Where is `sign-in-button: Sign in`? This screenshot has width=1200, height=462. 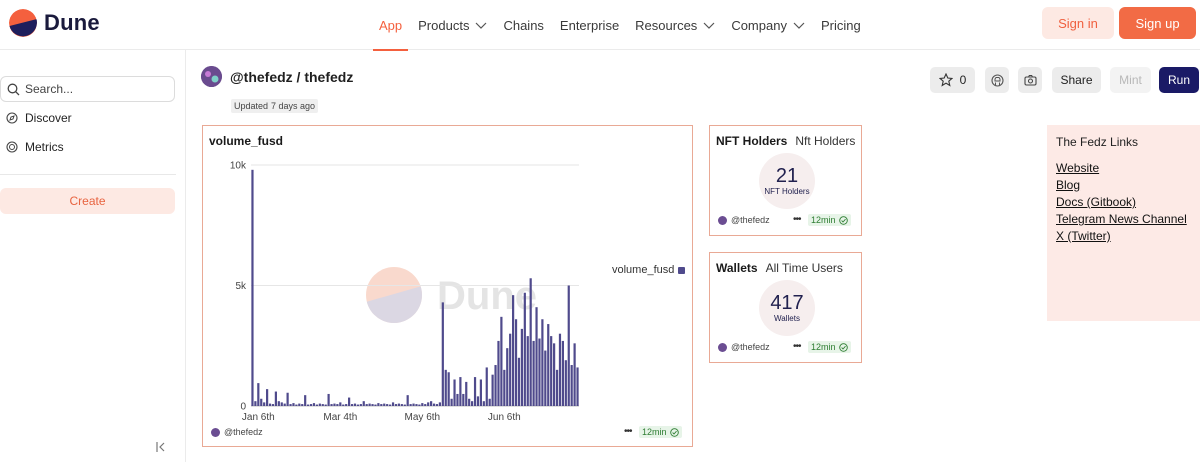
sign-in-button: Sign in is located at coordinates (1078, 23).